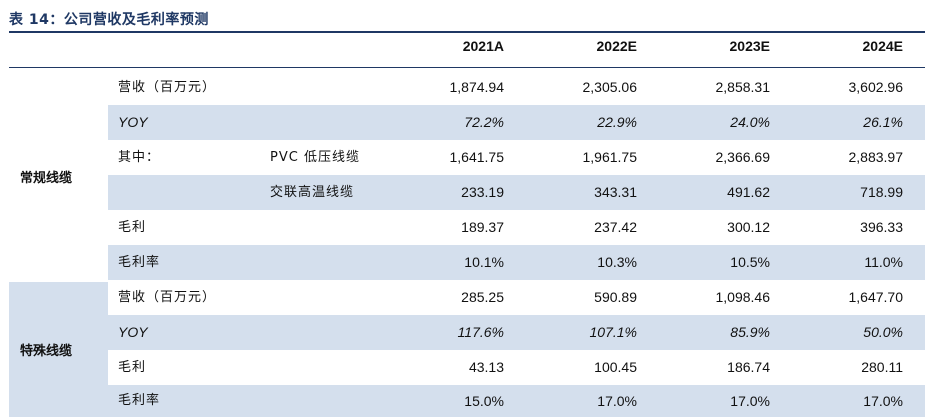 Image resolution: width=934 pixels, height=417 pixels. Describe the element at coordinates (477, 87) in the screenshot. I see `cell-value: 1,874.94` at that location.